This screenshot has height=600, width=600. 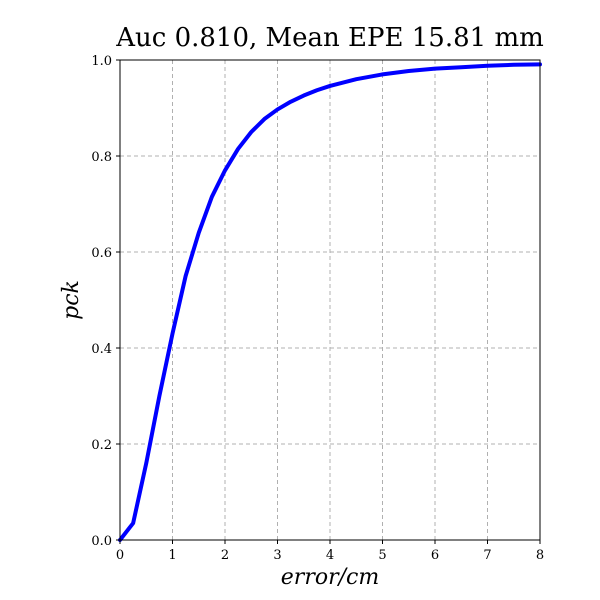 What do you see at coordinates (329, 38) in the screenshot?
I see `chart-title: Auc 0.810, Mean EPE 15.81 mm` at bounding box center [329, 38].